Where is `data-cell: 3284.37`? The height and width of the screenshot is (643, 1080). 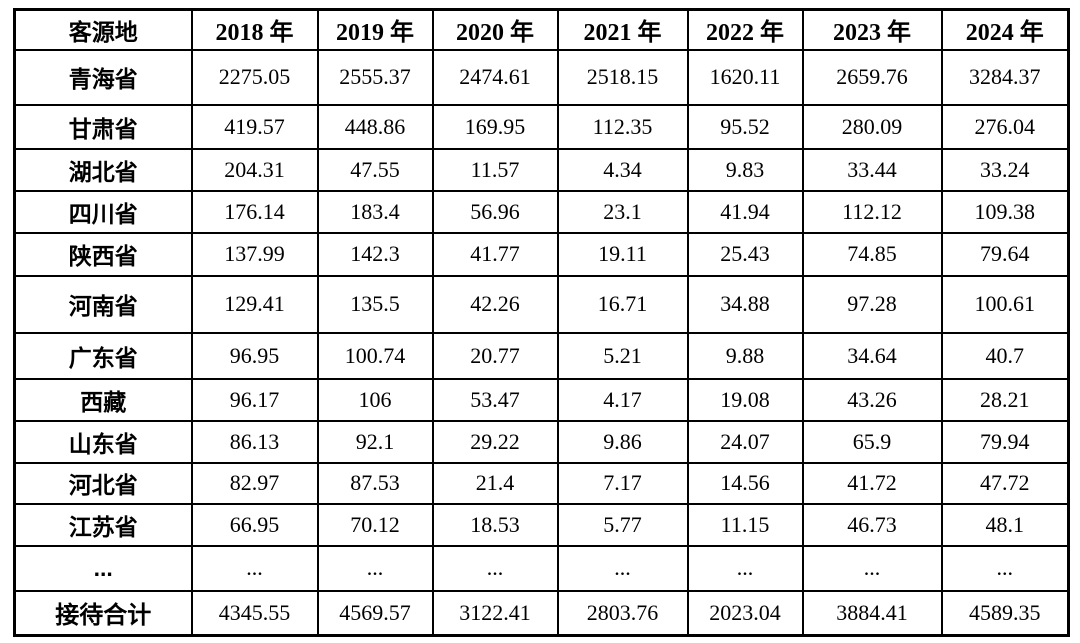 data-cell: 3284.37 is located at coordinates (1005, 77).